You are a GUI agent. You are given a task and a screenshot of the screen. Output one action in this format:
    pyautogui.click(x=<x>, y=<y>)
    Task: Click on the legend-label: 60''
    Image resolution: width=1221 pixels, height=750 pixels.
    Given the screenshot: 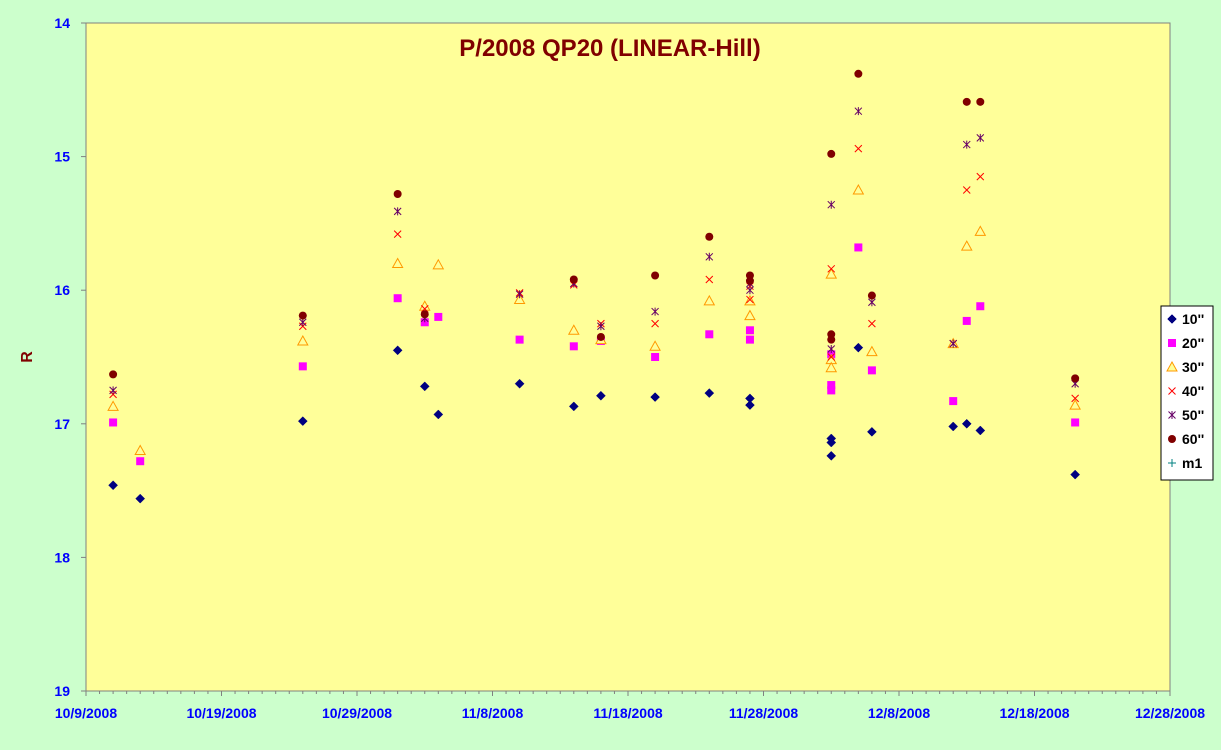 What is the action you would take?
    pyautogui.click(x=1193, y=439)
    